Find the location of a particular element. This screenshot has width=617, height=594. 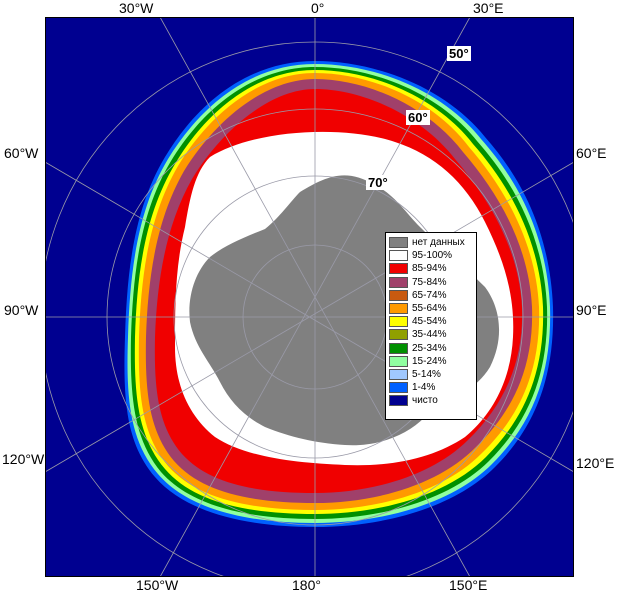

lon-label-150w-bottom: 150°W is located at coordinates (157, 585).